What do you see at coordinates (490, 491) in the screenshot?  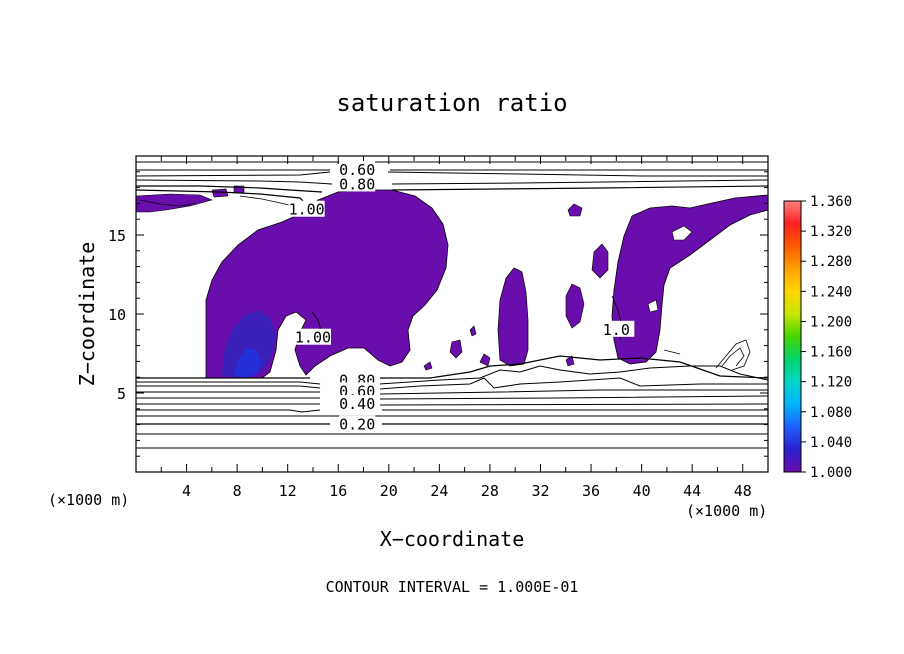 I see `x-tick-label: 28` at bounding box center [490, 491].